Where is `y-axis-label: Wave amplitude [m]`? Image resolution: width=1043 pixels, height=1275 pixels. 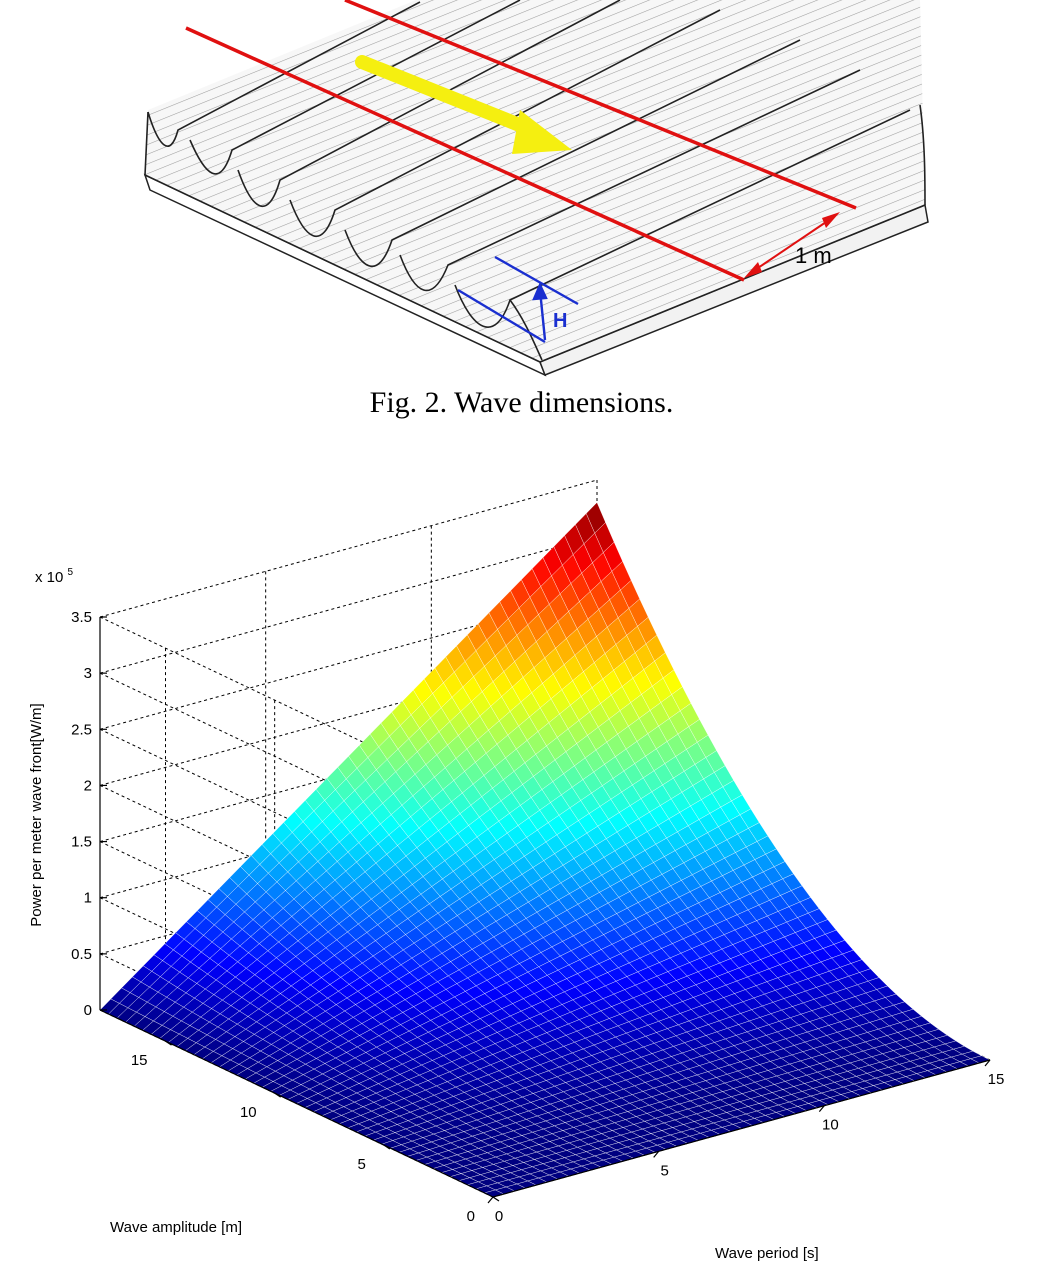
y-axis-label: Wave amplitude [m] is located at coordinates (176, 1227).